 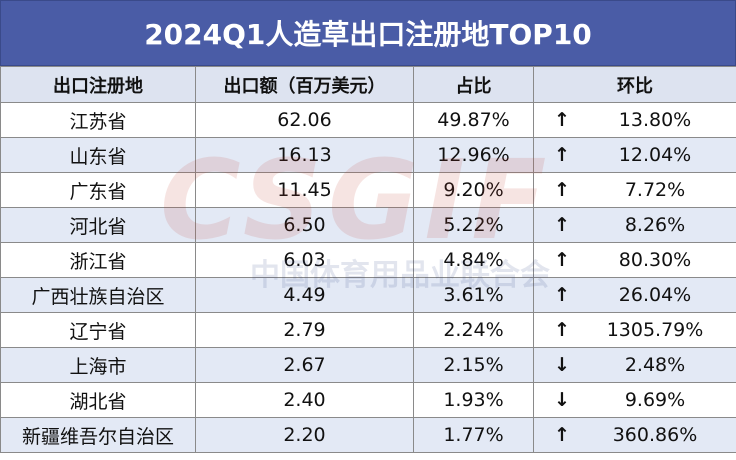 I want to click on share-cell: 1.77%, so click(x=473, y=435).